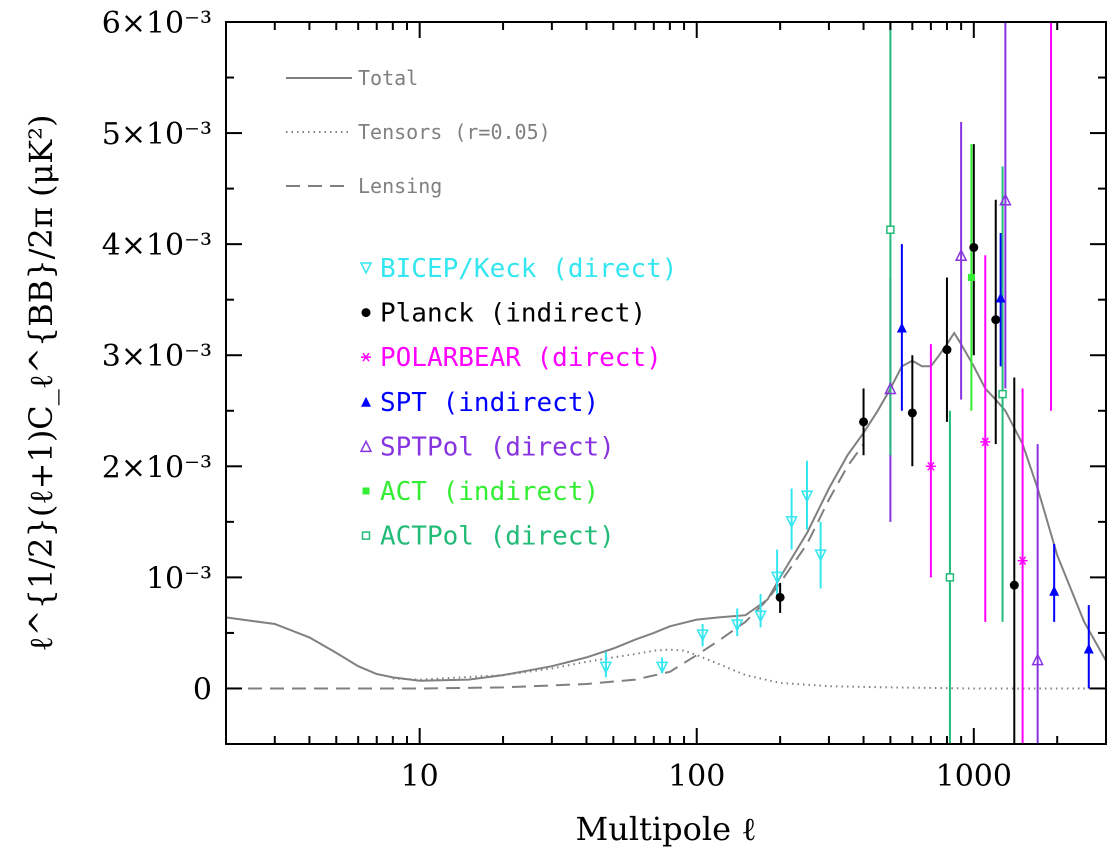 This screenshot has height=860, width=1107. Describe the element at coordinates (513, 314) in the screenshot. I see `legend-series-label: Planck (indirect)` at that location.